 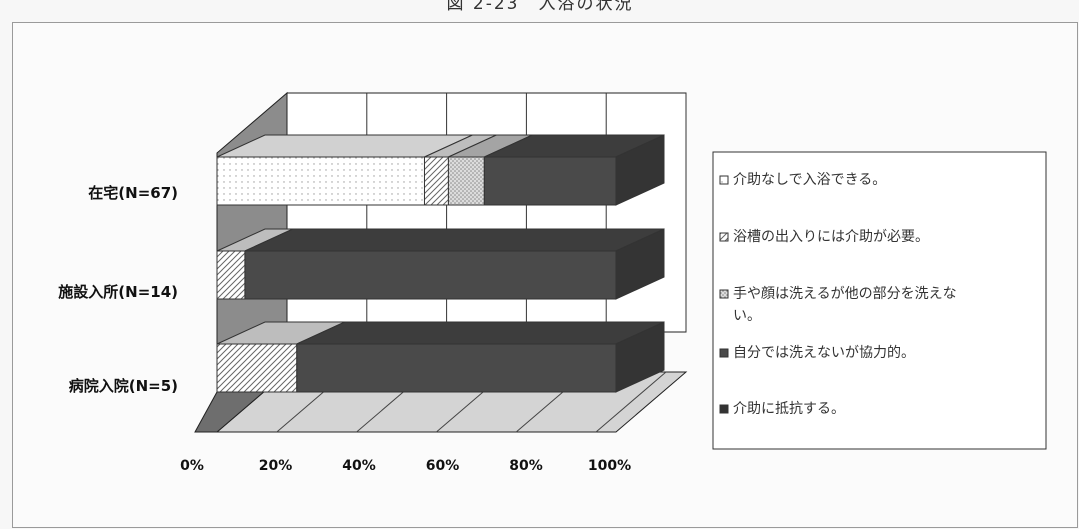 What do you see at coordinates (276, 466) in the screenshot?
I see `x-tick-label: 20%` at bounding box center [276, 466].